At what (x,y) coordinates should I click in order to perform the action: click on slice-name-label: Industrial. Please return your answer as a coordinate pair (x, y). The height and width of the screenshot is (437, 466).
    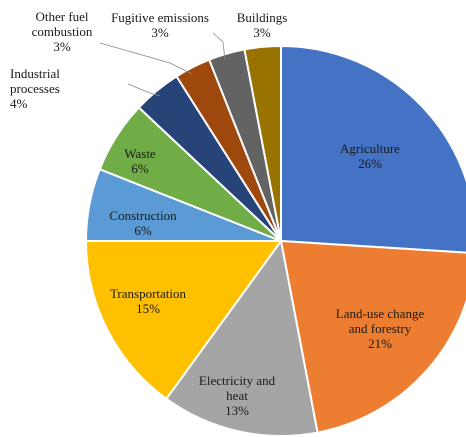
    Looking at the image, I should click on (35, 73).